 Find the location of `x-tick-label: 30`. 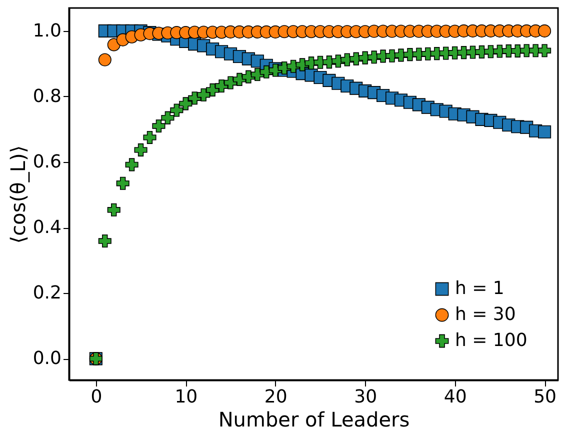

x-tick-label: 30 is located at coordinates (366, 397).